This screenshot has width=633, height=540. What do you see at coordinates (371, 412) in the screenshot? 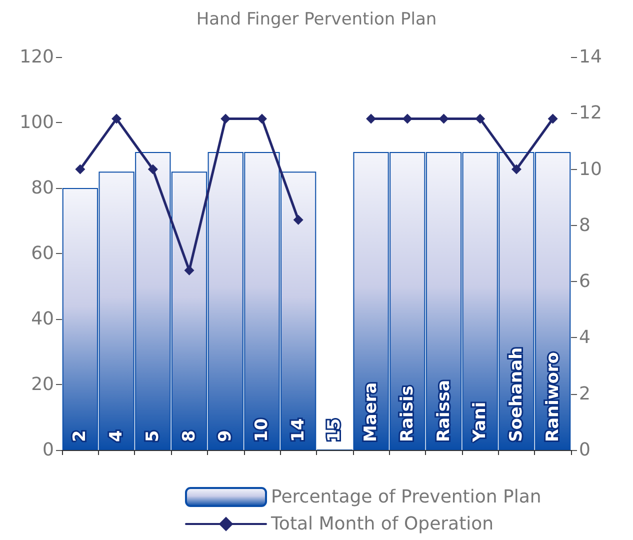
I see `x-tick-label: Maera` at bounding box center [371, 412].